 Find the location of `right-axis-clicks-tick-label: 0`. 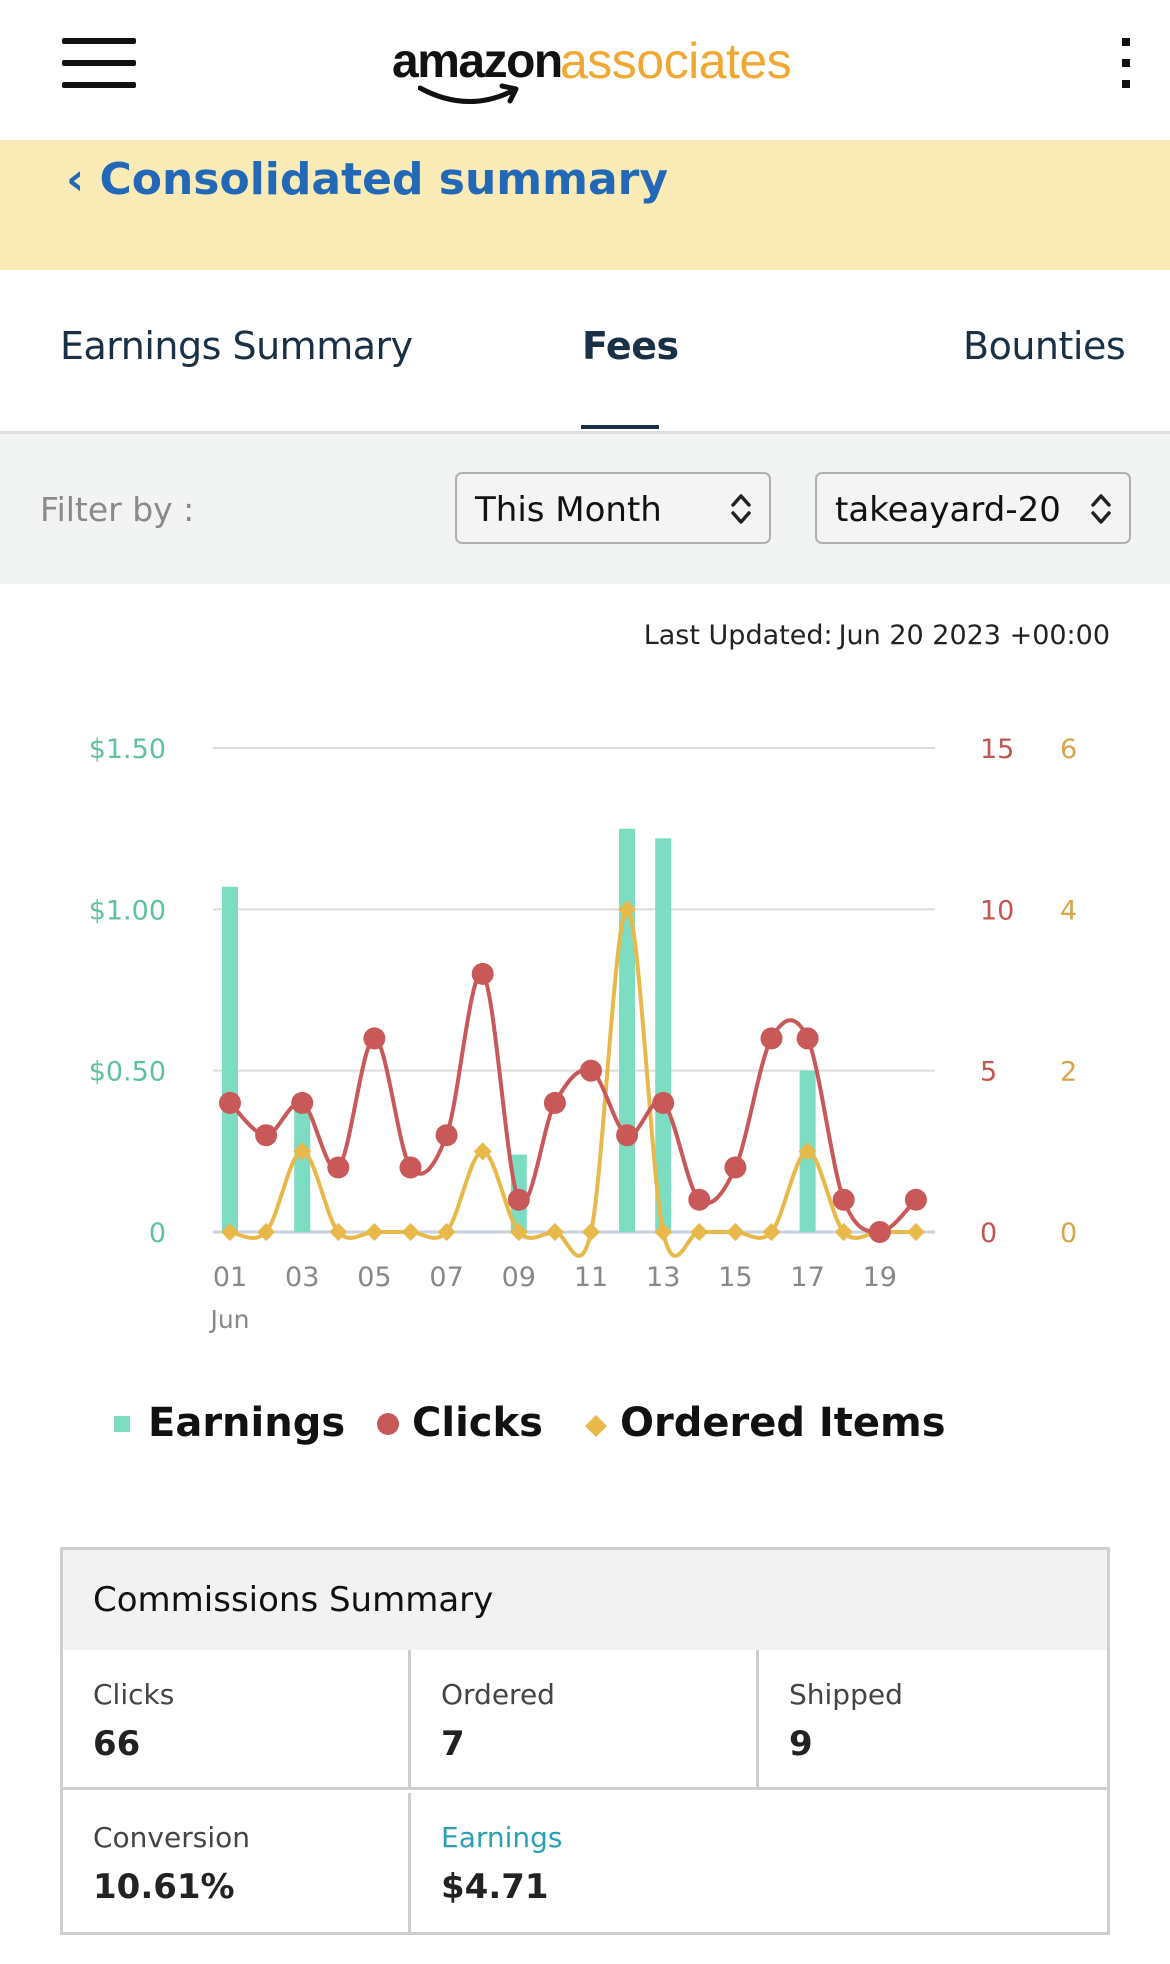

right-axis-clicks-tick-label: 0 is located at coordinates (988, 1233).